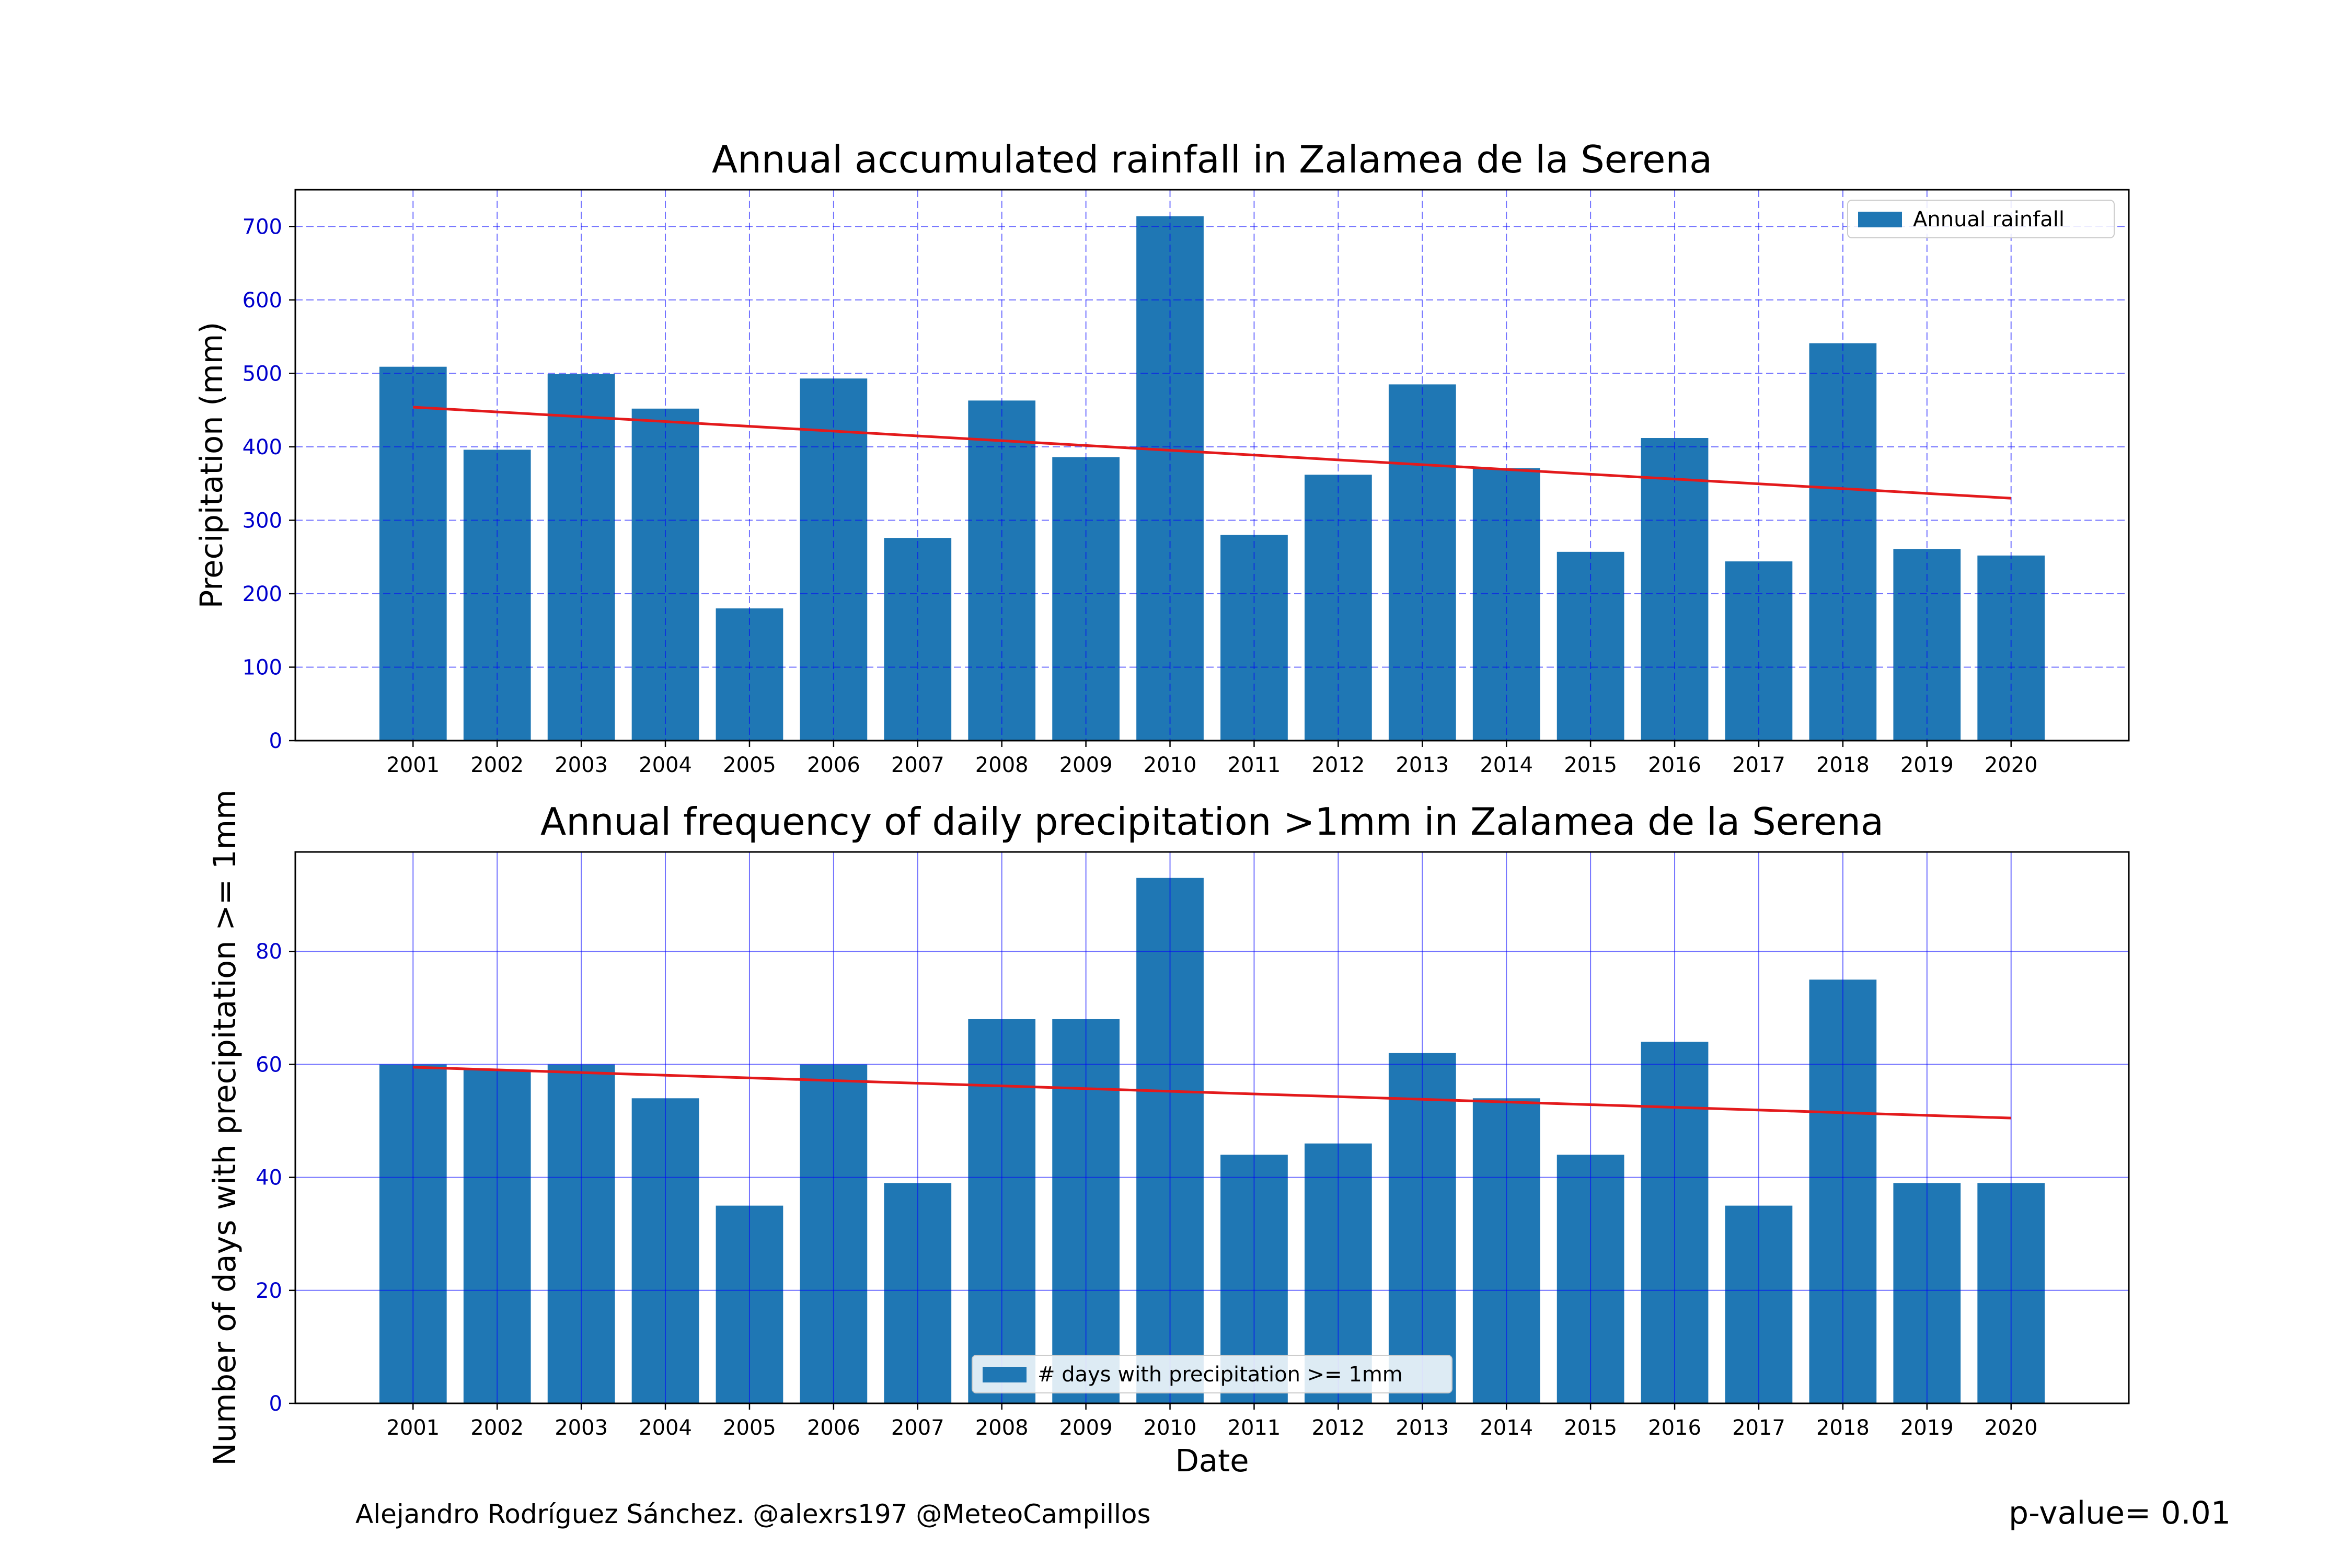  I want to click on chart1-xtick-label: 2007, so click(917, 765).